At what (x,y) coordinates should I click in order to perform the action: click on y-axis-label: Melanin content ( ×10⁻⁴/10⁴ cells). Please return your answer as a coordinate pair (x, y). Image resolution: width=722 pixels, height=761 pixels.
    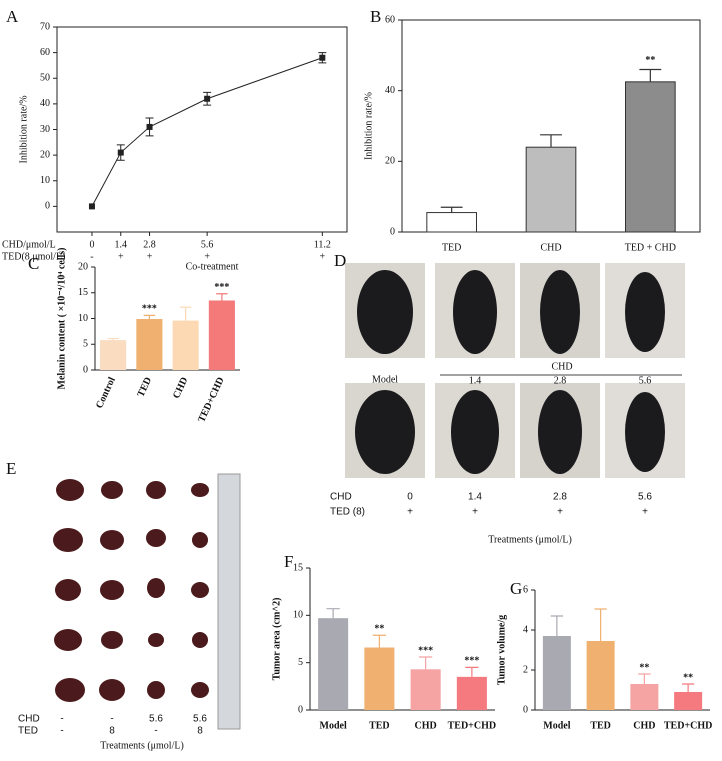
    Looking at the image, I should click on (61, 319).